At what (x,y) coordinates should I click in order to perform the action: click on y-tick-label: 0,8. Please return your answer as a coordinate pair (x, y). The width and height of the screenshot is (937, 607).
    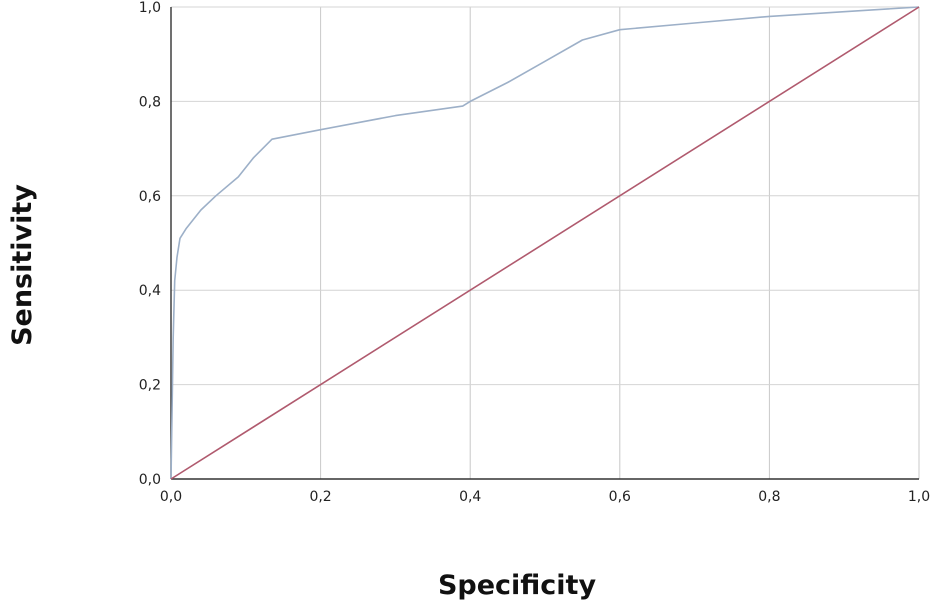
    Looking at the image, I should click on (150, 102).